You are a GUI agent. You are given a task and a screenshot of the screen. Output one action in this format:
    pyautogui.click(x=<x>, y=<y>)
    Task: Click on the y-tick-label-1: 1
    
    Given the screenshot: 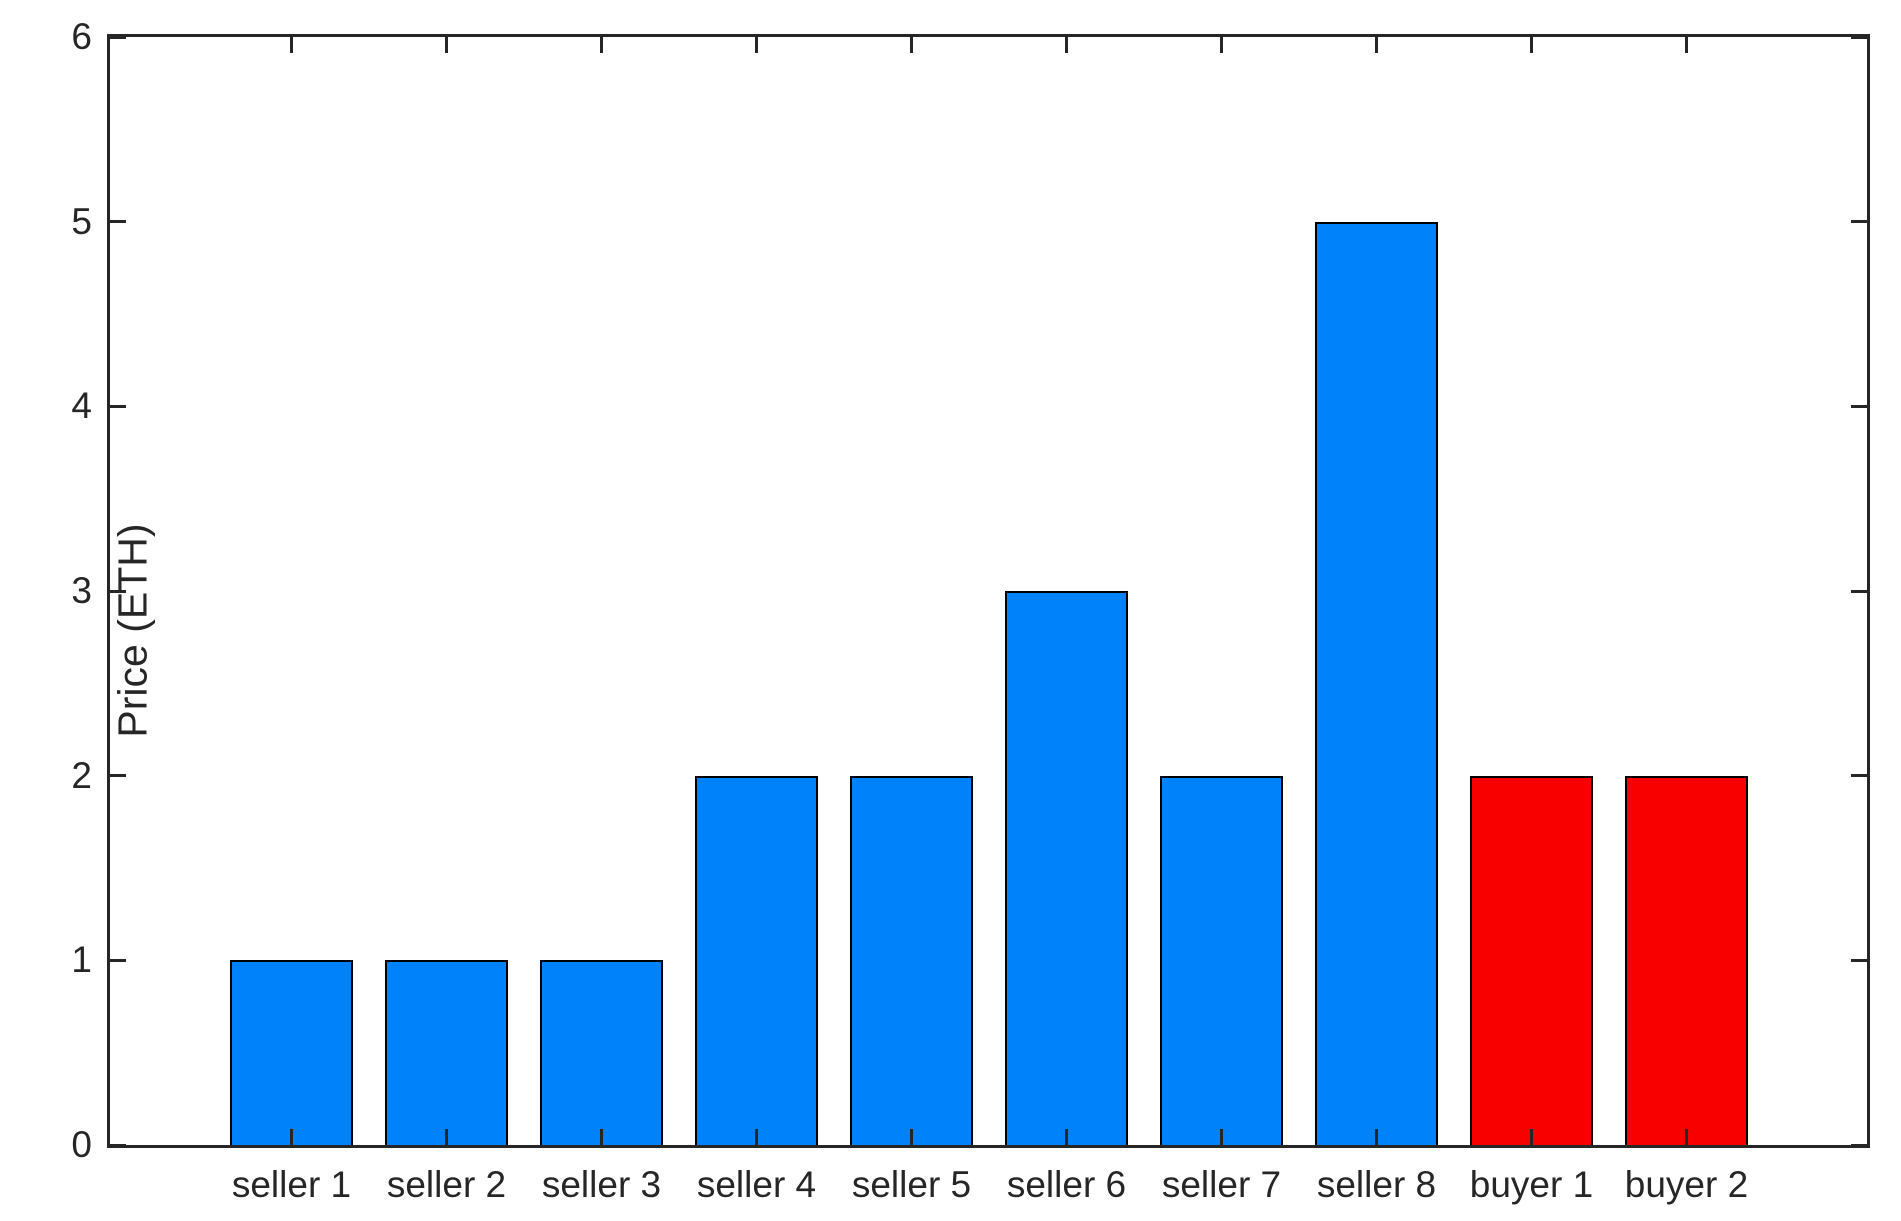 What is the action you would take?
    pyautogui.click(x=81, y=960)
    